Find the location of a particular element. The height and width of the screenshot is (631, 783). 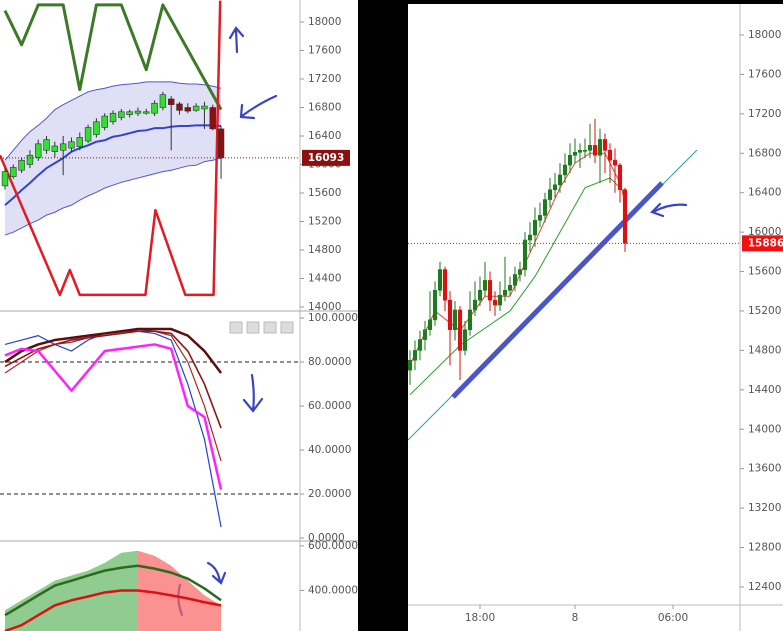

y-tick-label: 13600 is located at coordinates (764, 469).